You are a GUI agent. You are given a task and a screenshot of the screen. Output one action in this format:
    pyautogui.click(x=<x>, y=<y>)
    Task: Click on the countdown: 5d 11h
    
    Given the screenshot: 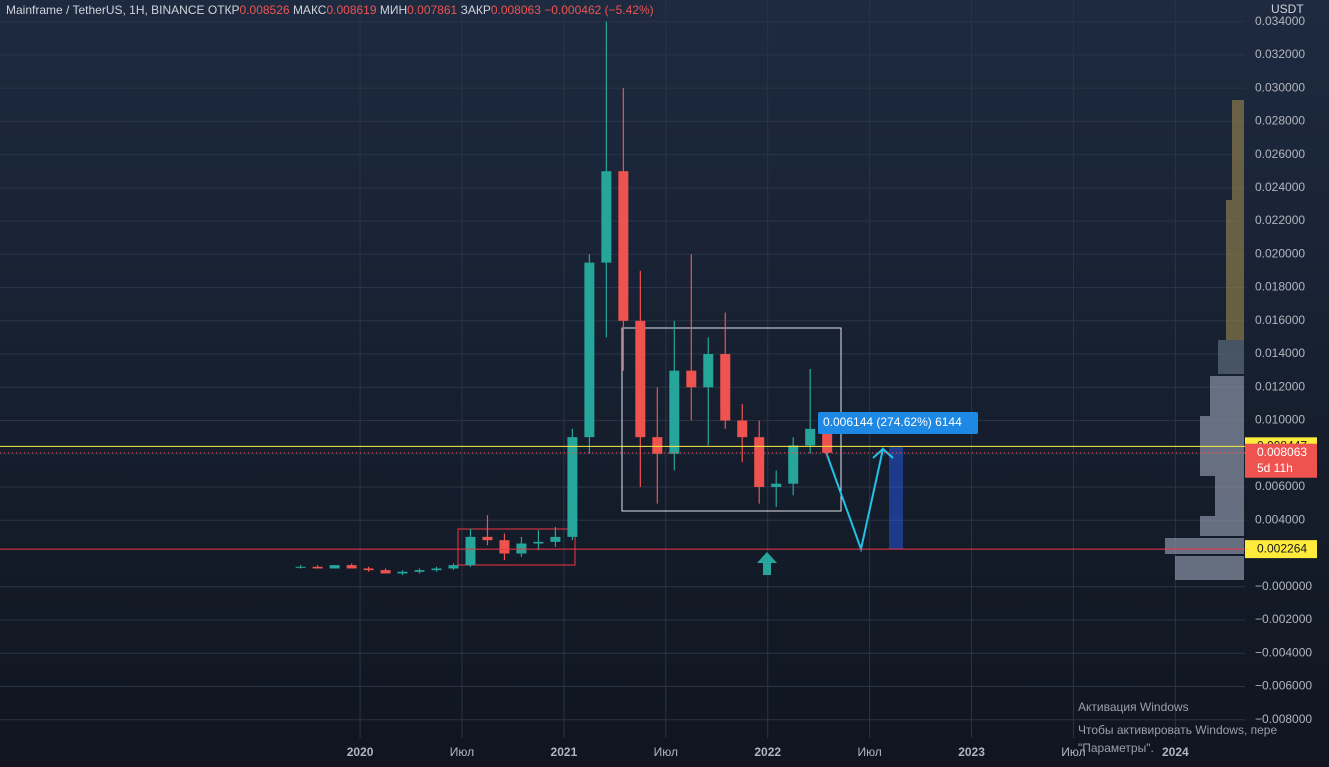 What is the action you would take?
    pyautogui.click(x=1275, y=468)
    